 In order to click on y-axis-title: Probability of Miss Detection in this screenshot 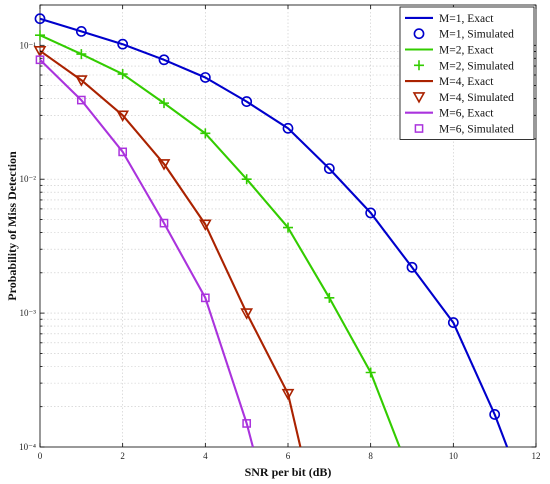, I will do `click(12, 226)`.